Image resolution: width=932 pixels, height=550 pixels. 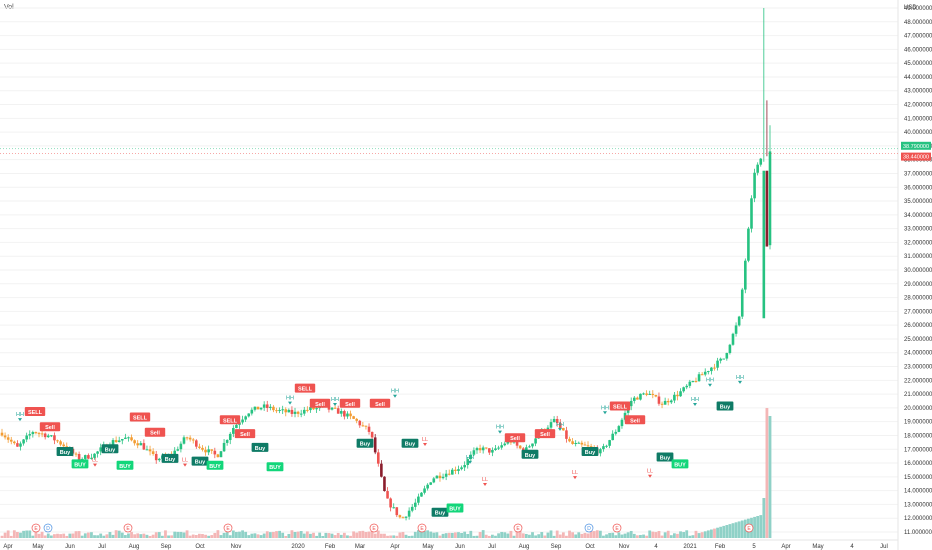 What do you see at coordinates (918, 106) in the screenshot?
I see `price-tick-label: 42.000000` at bounding box center [918, 106].